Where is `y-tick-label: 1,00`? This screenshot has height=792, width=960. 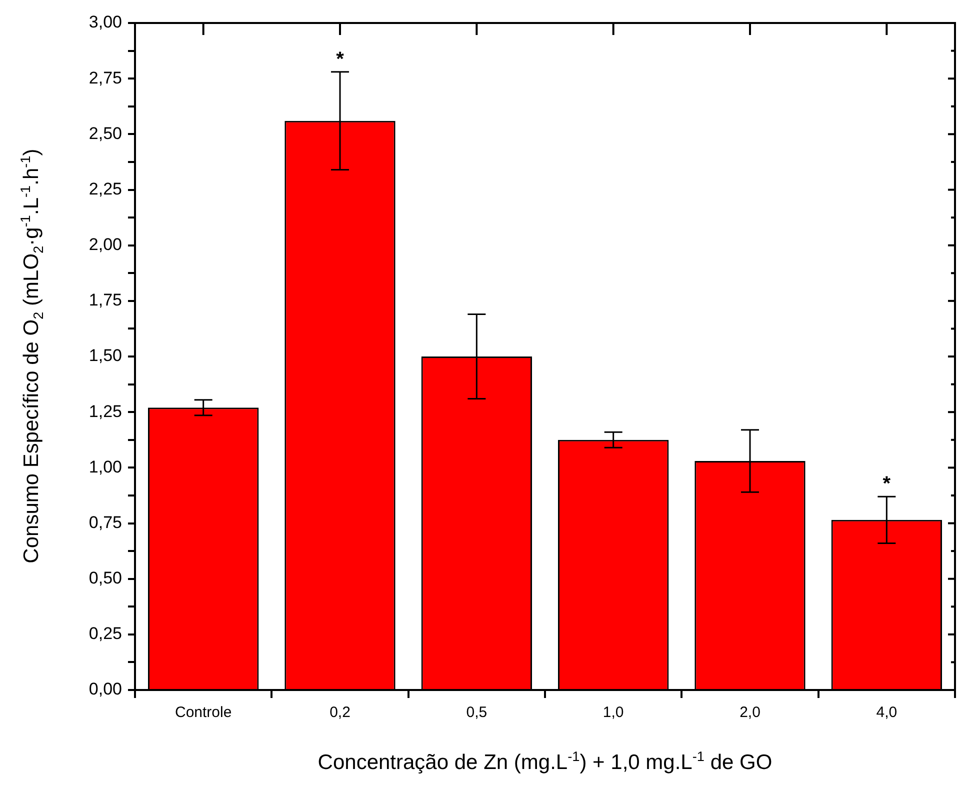
y-tick-label: 1,00 is located at coordinates (105, 466).